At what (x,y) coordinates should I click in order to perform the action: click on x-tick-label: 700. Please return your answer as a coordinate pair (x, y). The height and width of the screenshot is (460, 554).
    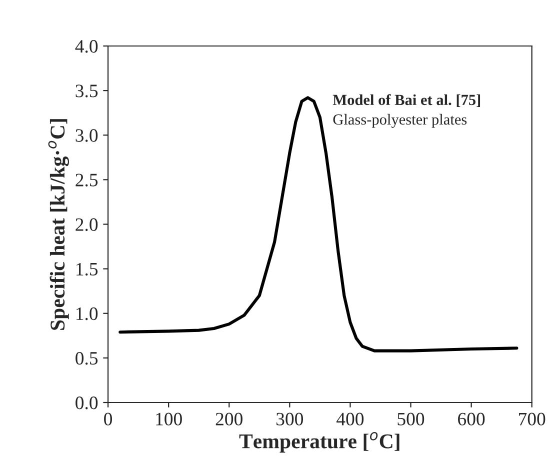
    Looking at the image, I should click on (532, 419).